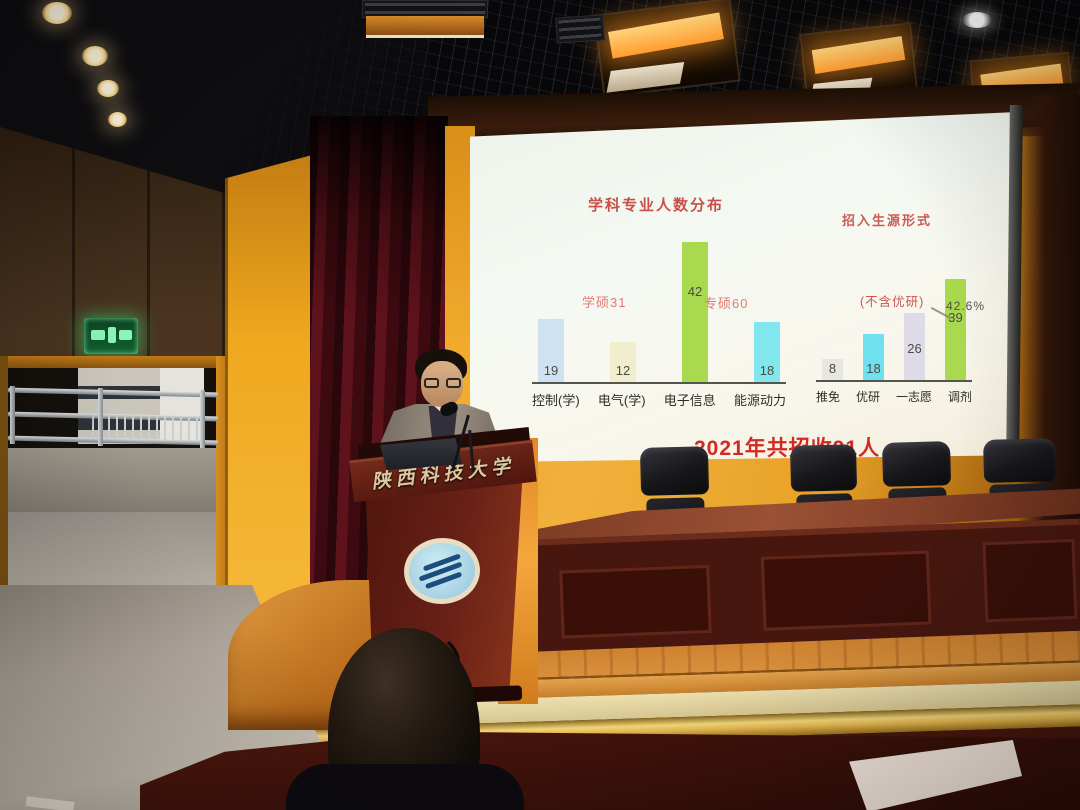 The image size is (1080, 810). I want to click on chart-categories: 控制(学) 电气(学) 电子信息 能源动力, so click(659, 399).